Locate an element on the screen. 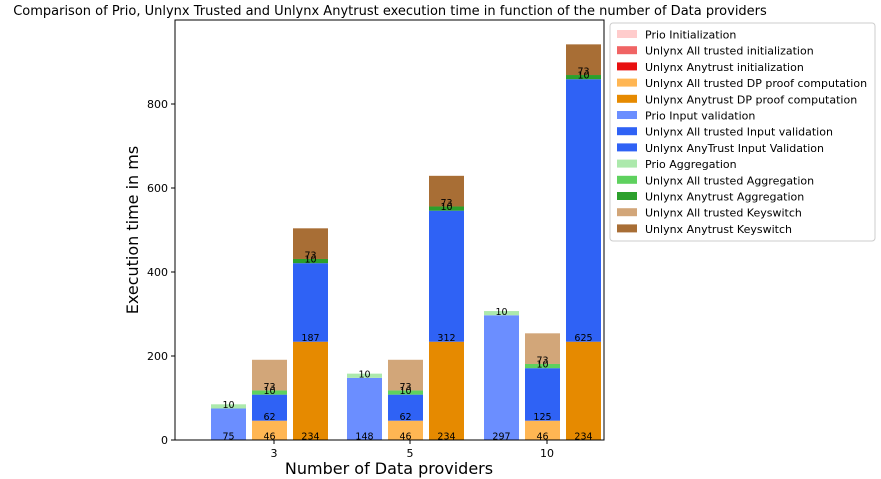 This screenshot has width=881, height=479. data-label-prio-aggregation-10: 10 is located at coordinates (501, 312).